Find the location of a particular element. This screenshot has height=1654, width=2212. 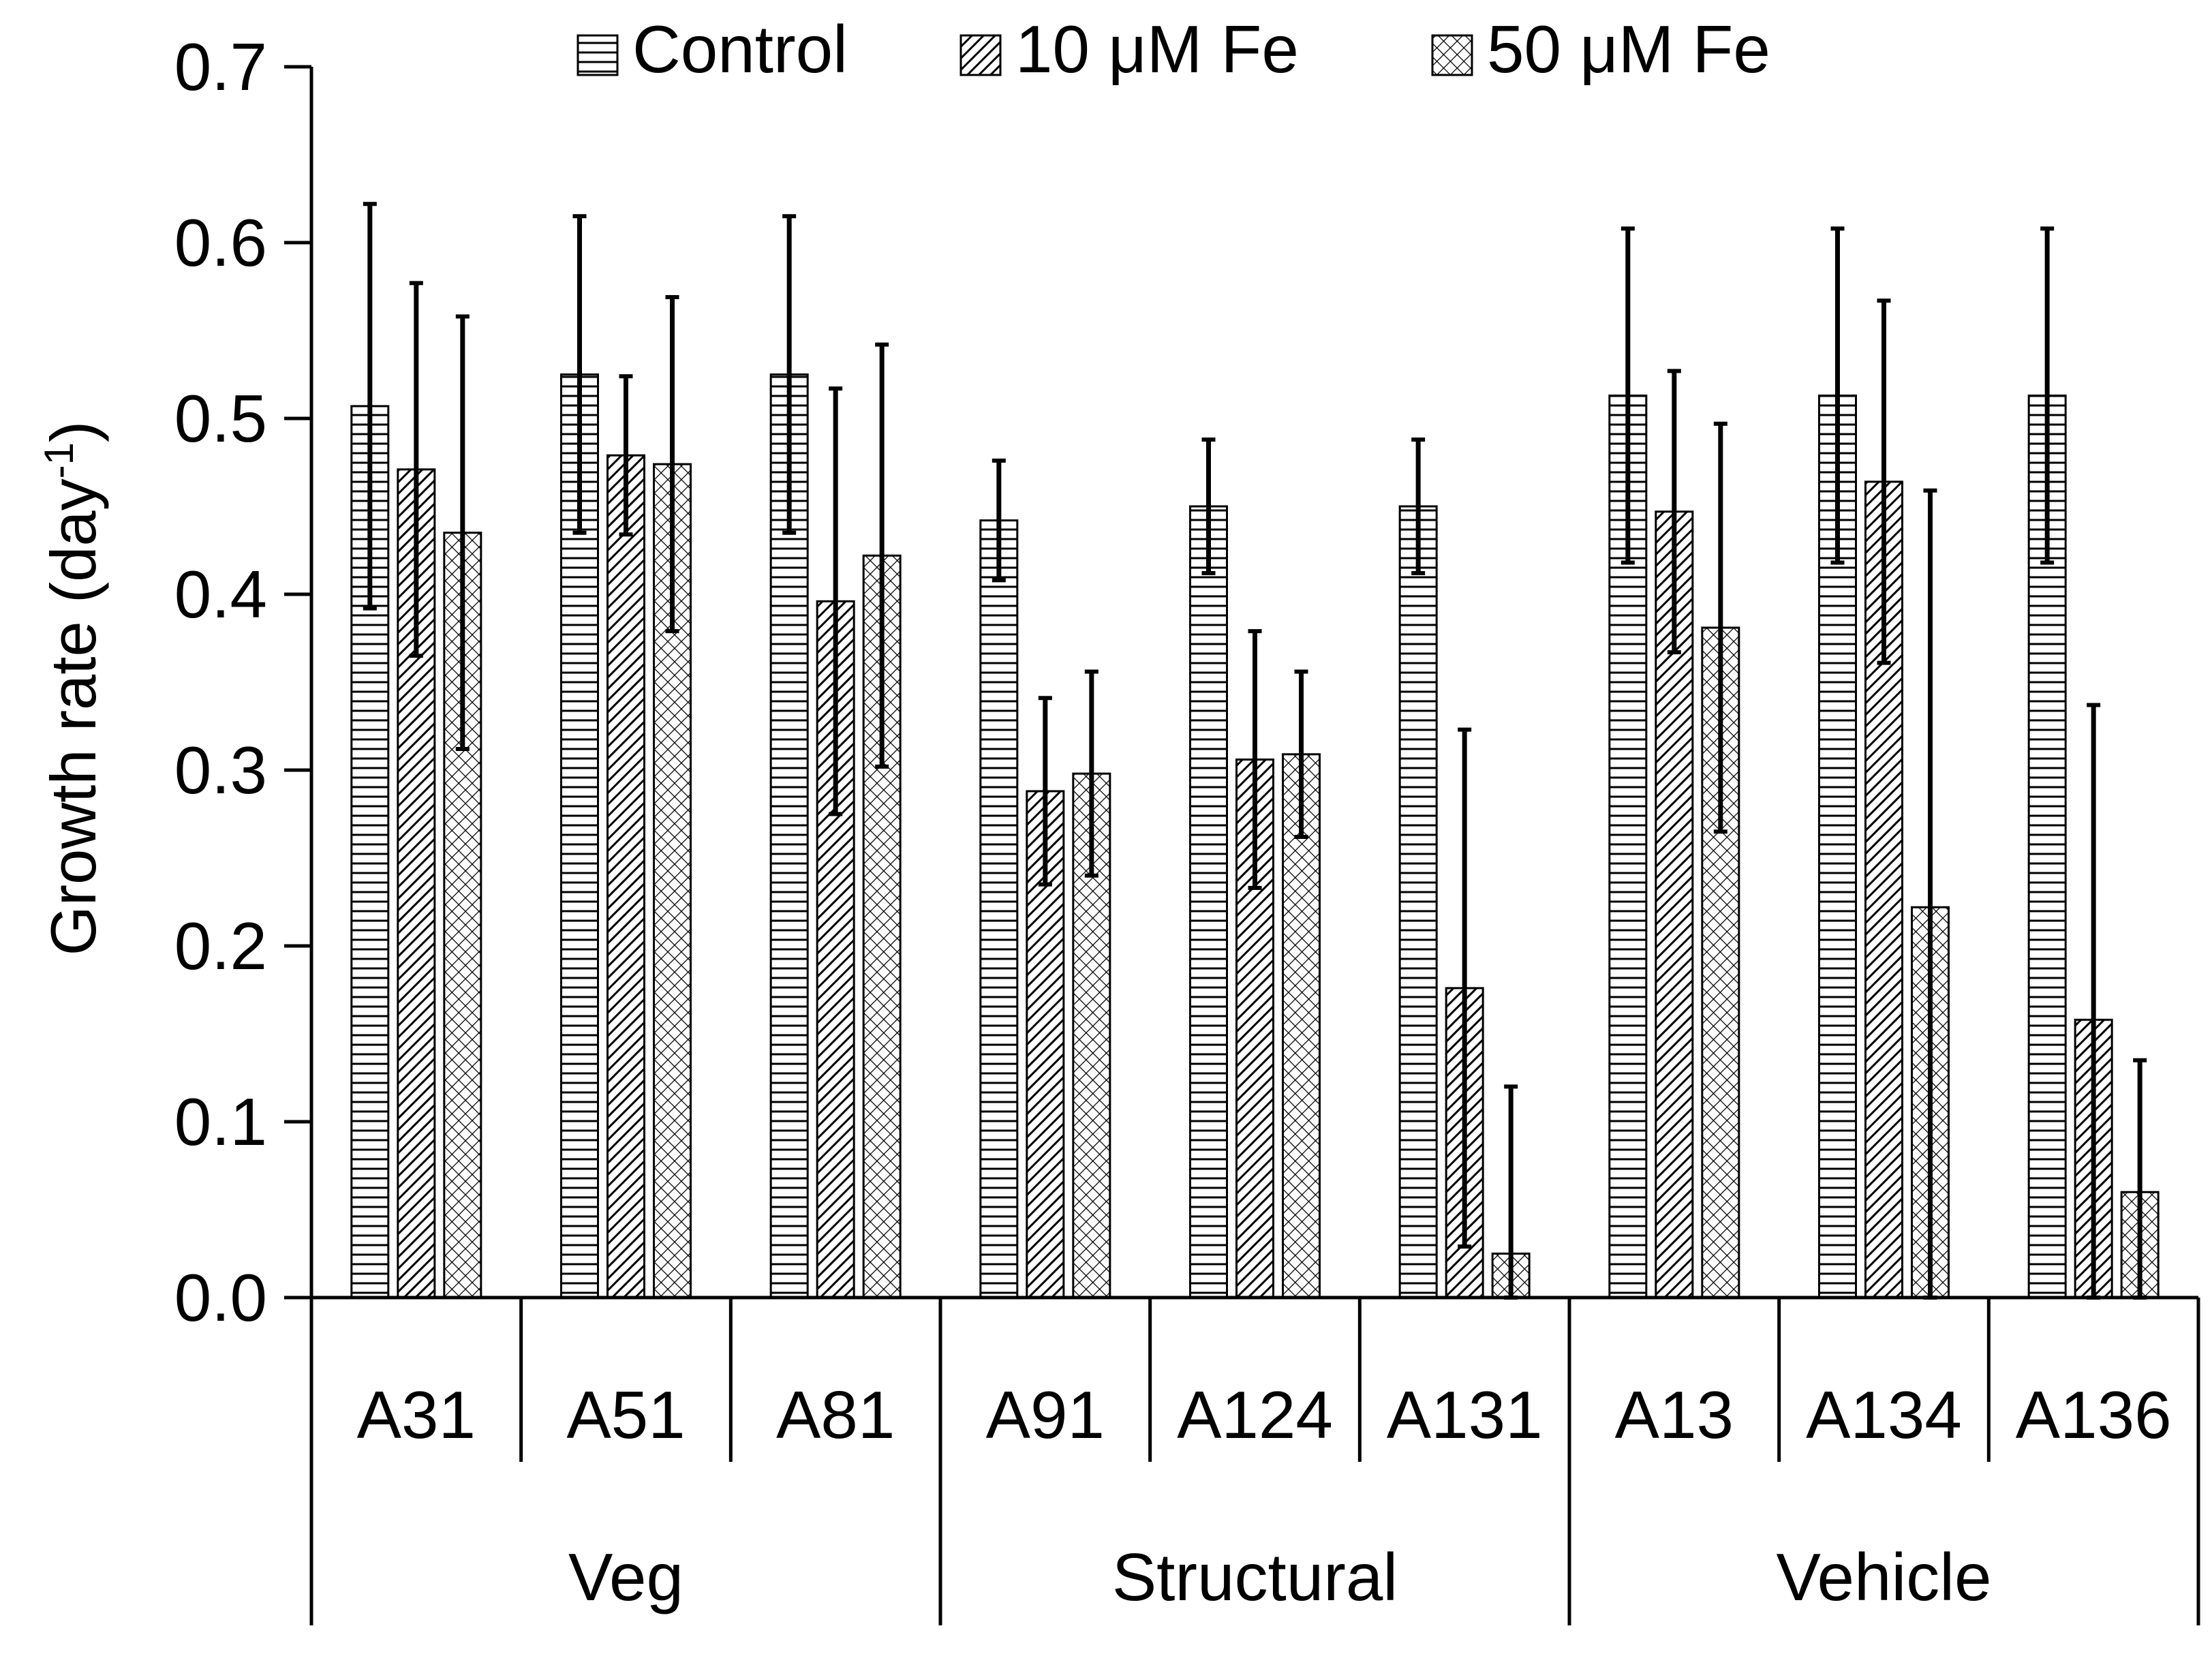

y-tick-label: 0.3 is located at coordinates (220, 771).